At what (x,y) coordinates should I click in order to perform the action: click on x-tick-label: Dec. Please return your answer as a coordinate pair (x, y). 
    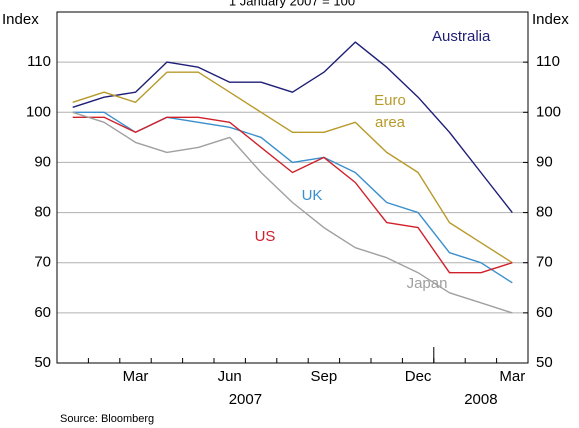
    Looking at the image, I should click on (418, 376).